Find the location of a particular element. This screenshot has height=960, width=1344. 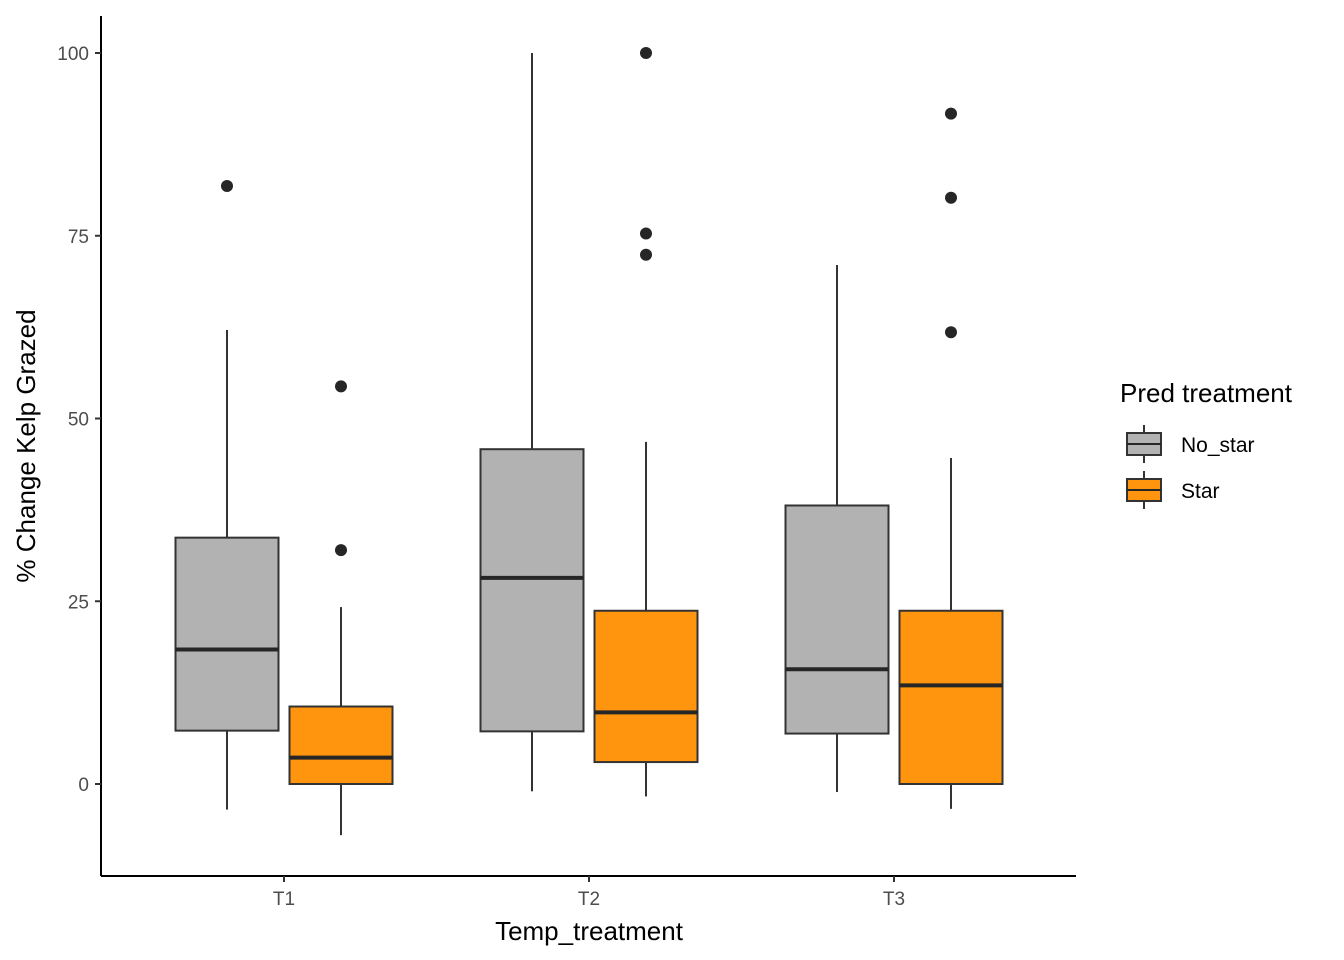

box-No_star-T2 is located at coordinates (532, 422).